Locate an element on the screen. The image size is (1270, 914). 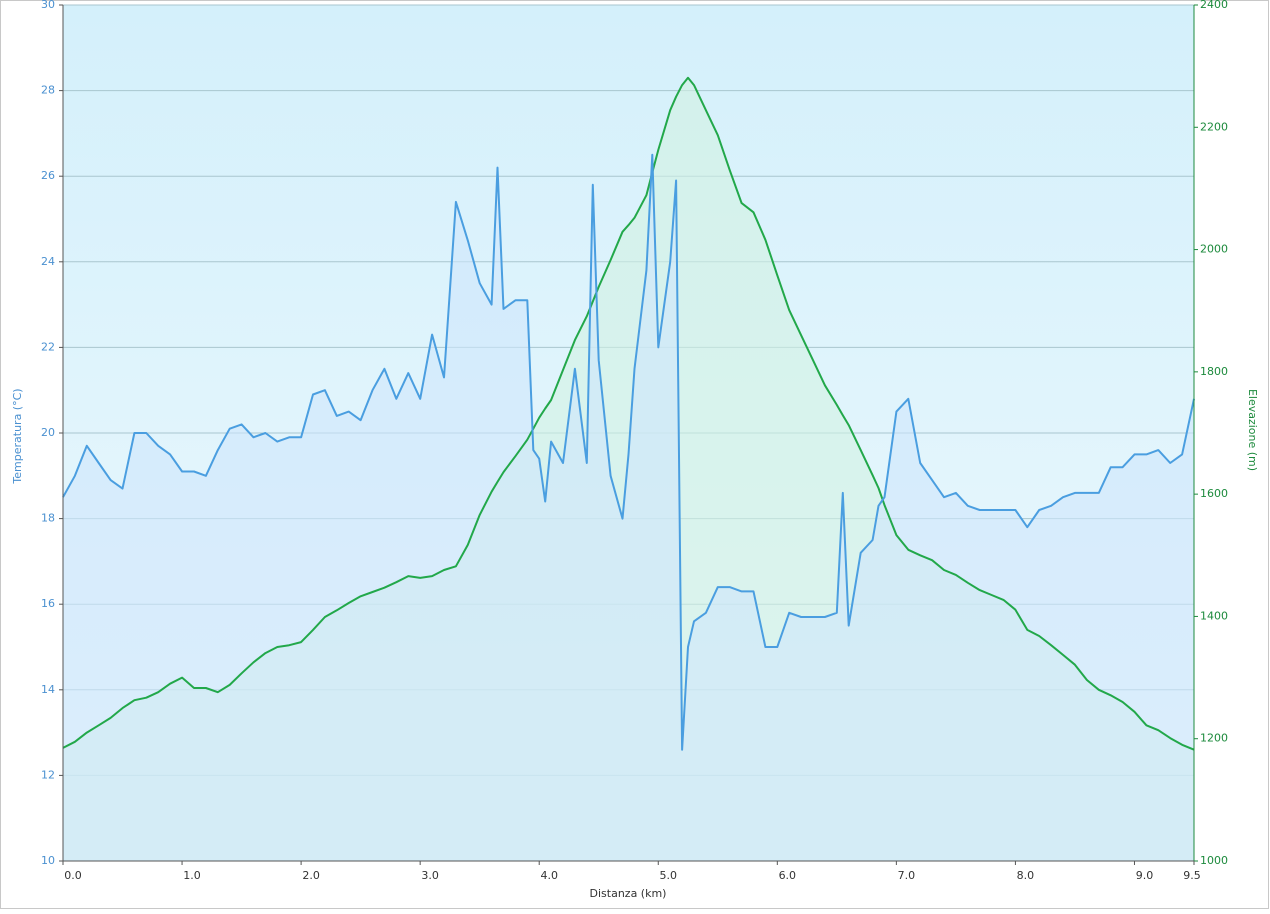
y-tick-label: 30 is located at coordinates (48, 5).